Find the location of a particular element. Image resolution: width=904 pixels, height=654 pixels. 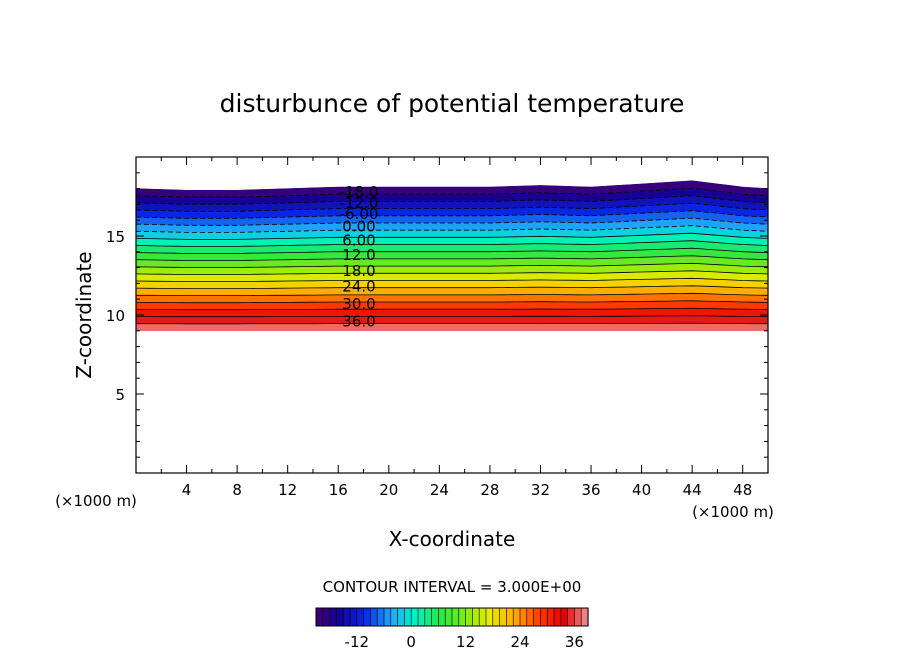

colorbar-frame is located at coordinates (452, 617).